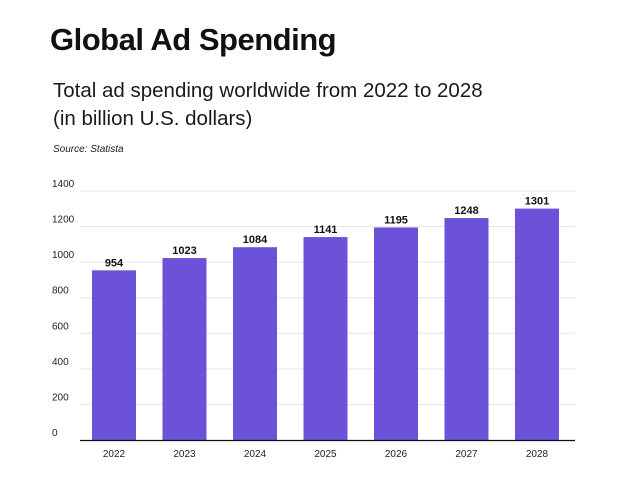 This screenshot has width=622, height=478. What do you see at coordinates (466, 329) in the screenshot?
I see `bar-2027` at bounding box center [466, 329].